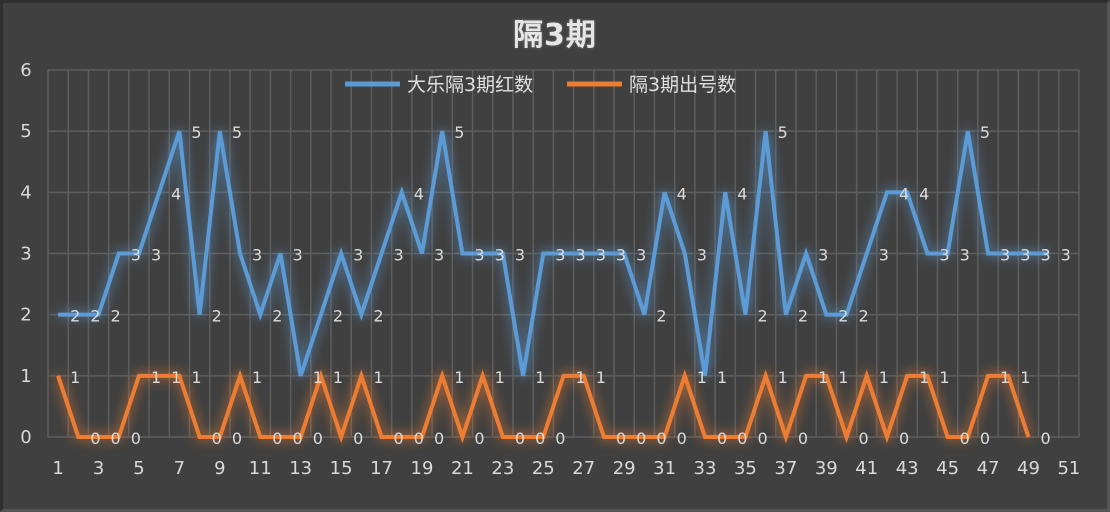 The width and height of the screenshot is (1110, 512). I want to click on x-tick-label: 27, so click(583, 468).